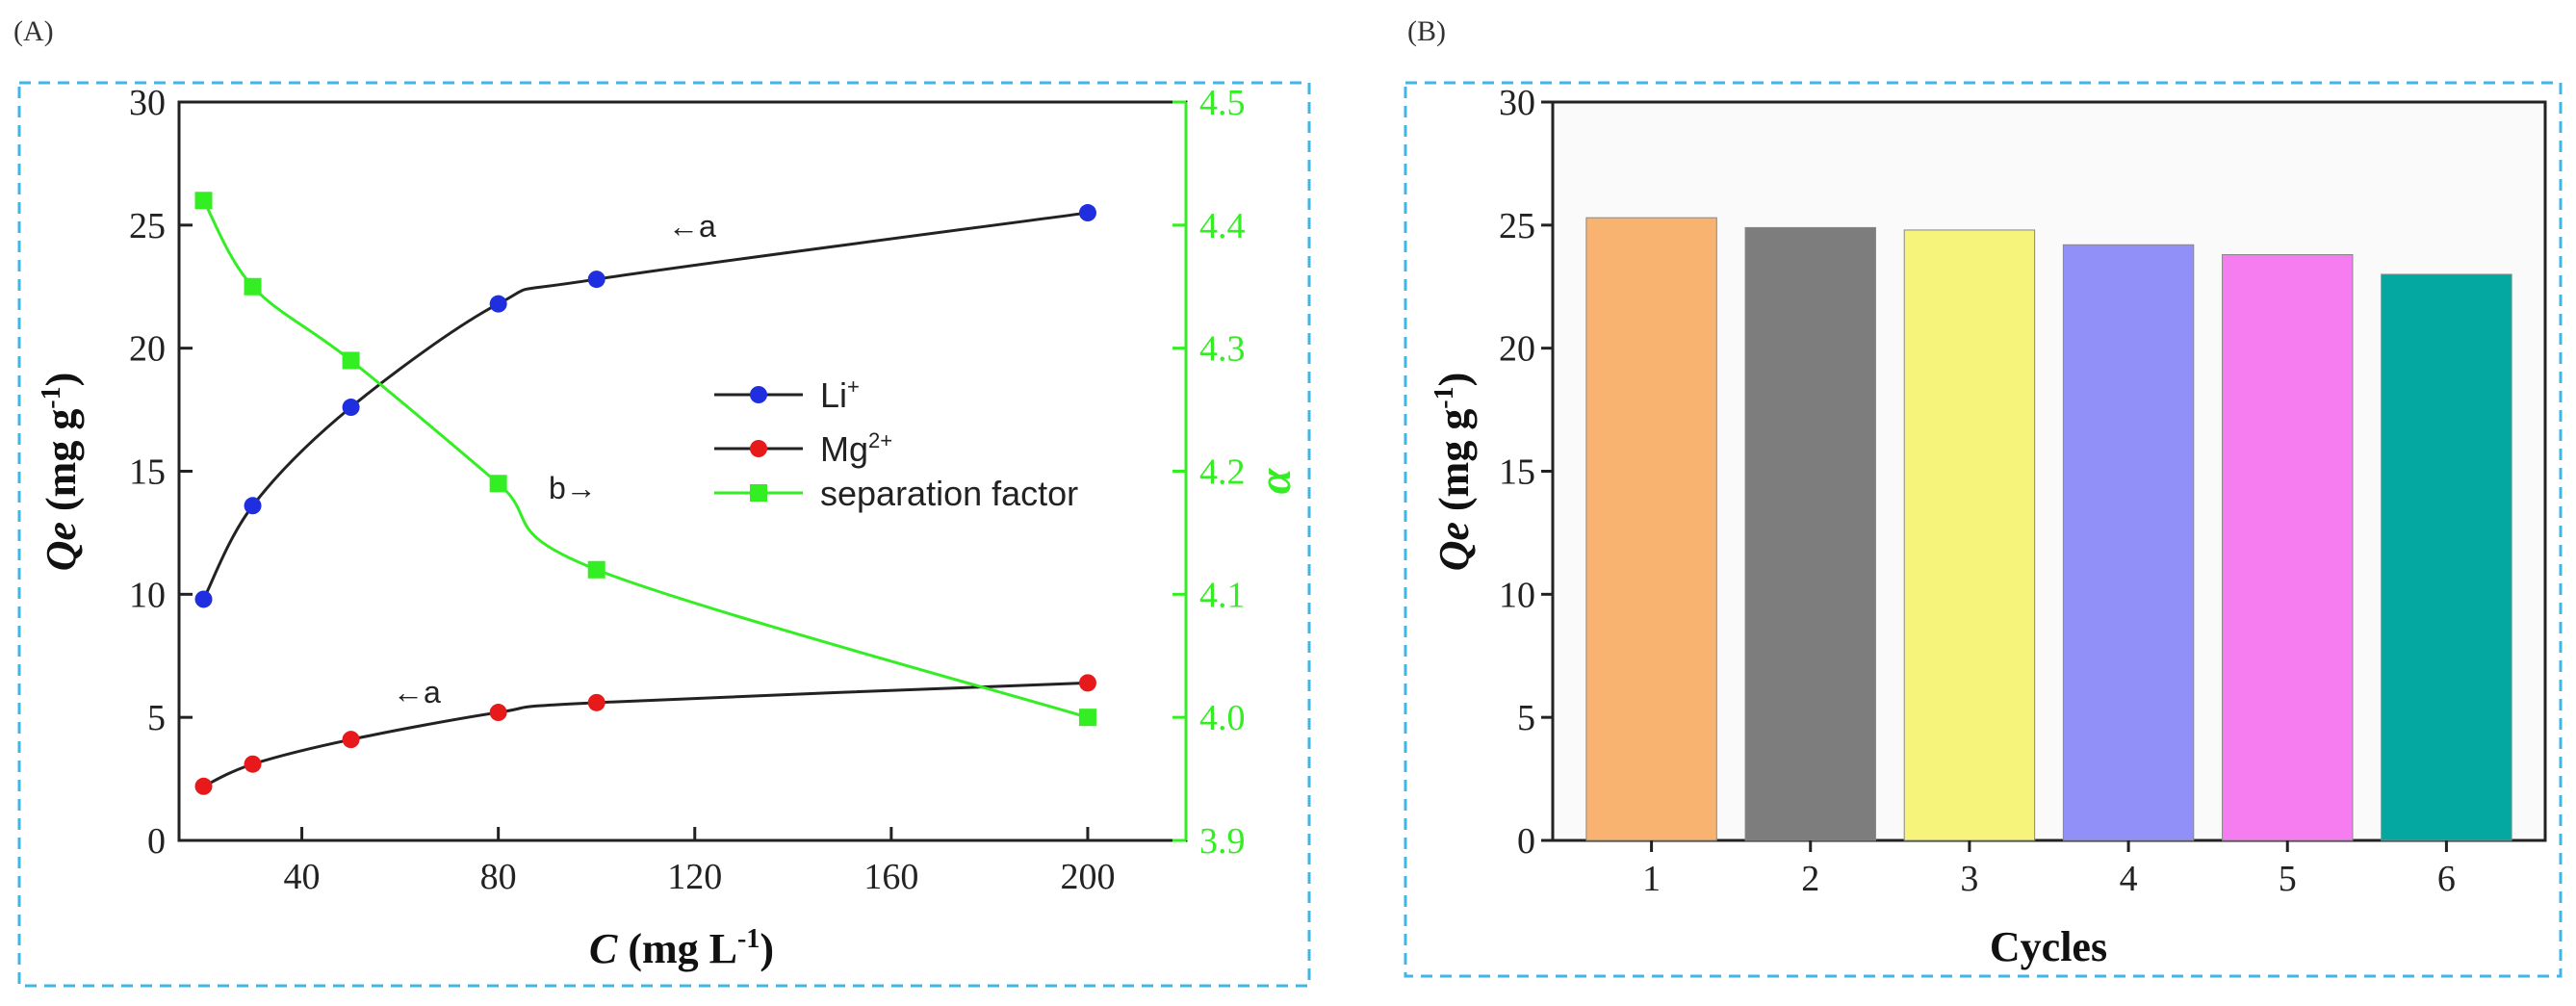 This screenshot has width=2576, height=1006. What do you see at coordinates (1810, 879) in the screenshot?
I see `x-tick-label: 2` at bounding box center [1810, 879].